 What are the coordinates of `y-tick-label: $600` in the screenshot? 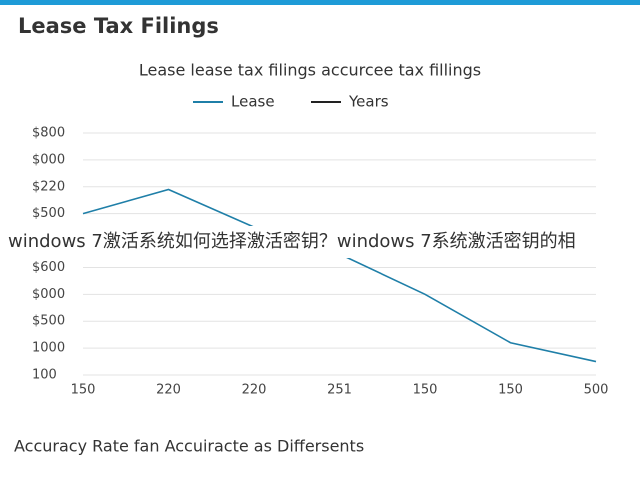 It's located at (48, 267).